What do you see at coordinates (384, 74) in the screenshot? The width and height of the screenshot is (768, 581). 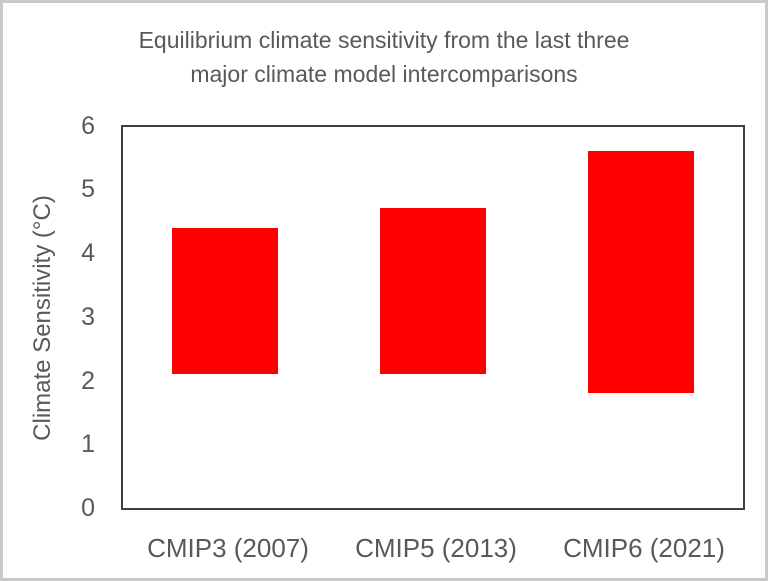 I see `chart-title-line-2: major climate model intercomparisons` at bounding box center [384, 74].